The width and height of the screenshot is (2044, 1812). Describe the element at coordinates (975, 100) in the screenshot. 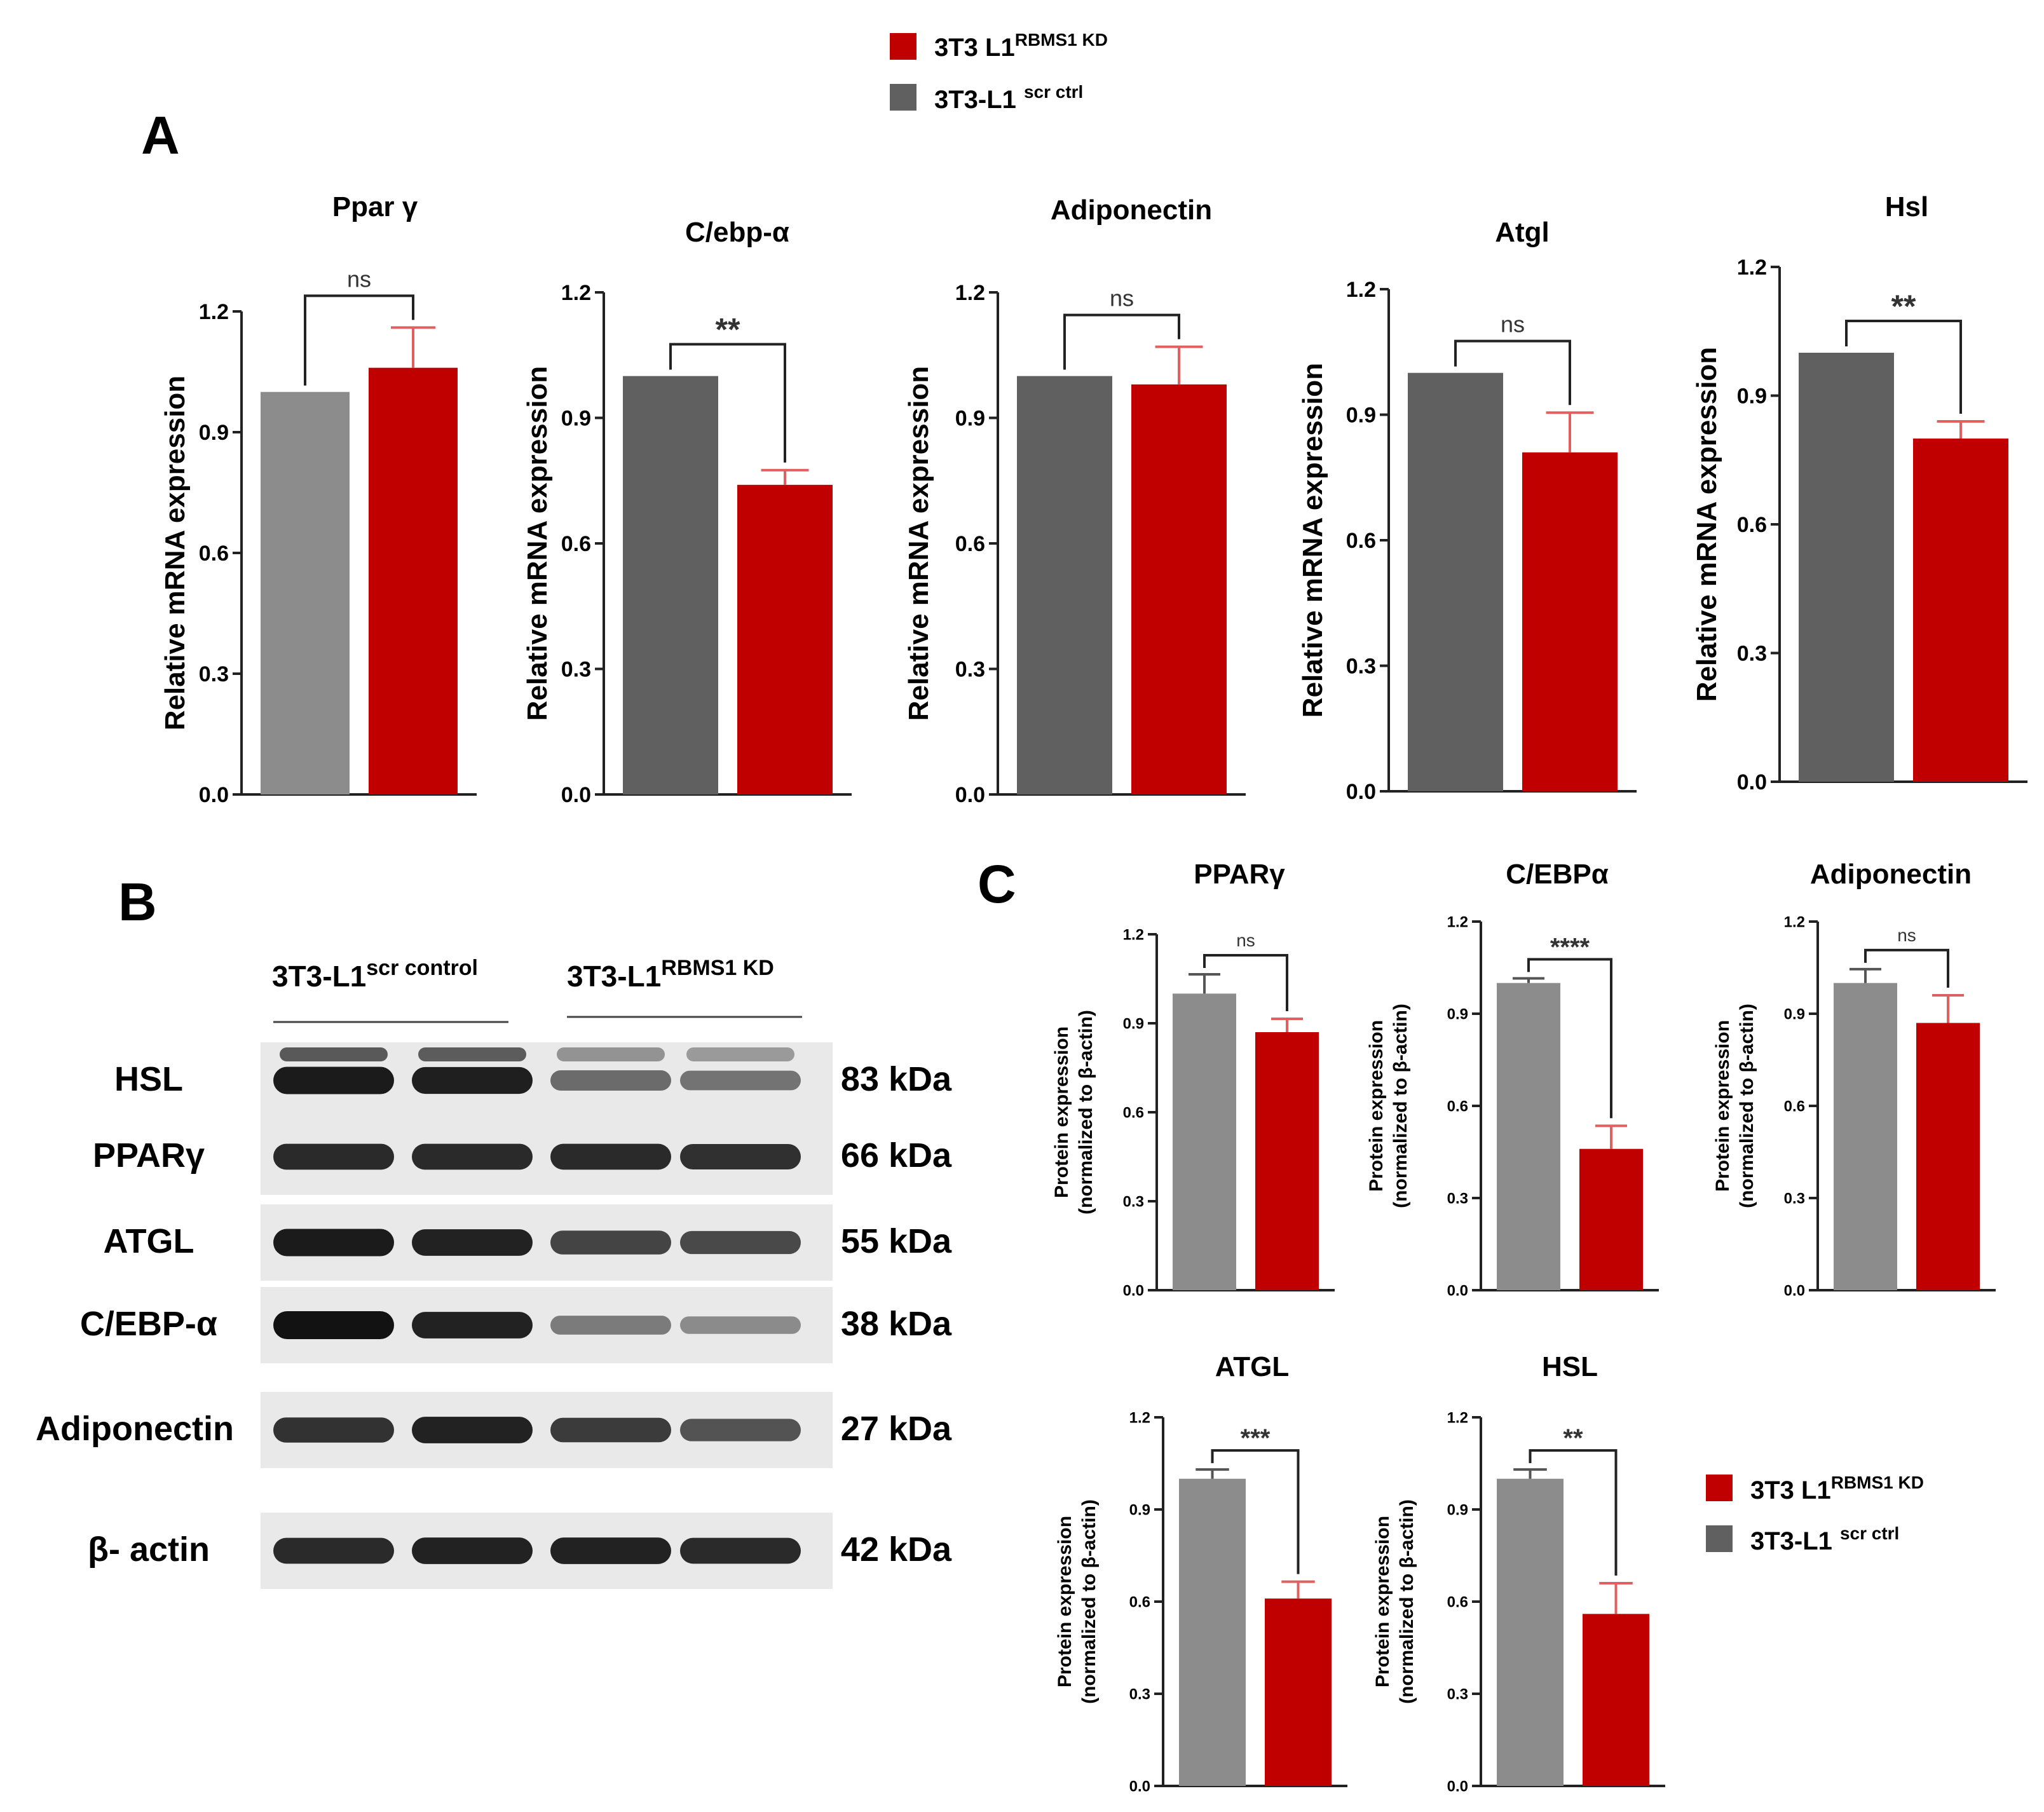

I see `legend-ctrl-text: 3T3-L1` at that location.